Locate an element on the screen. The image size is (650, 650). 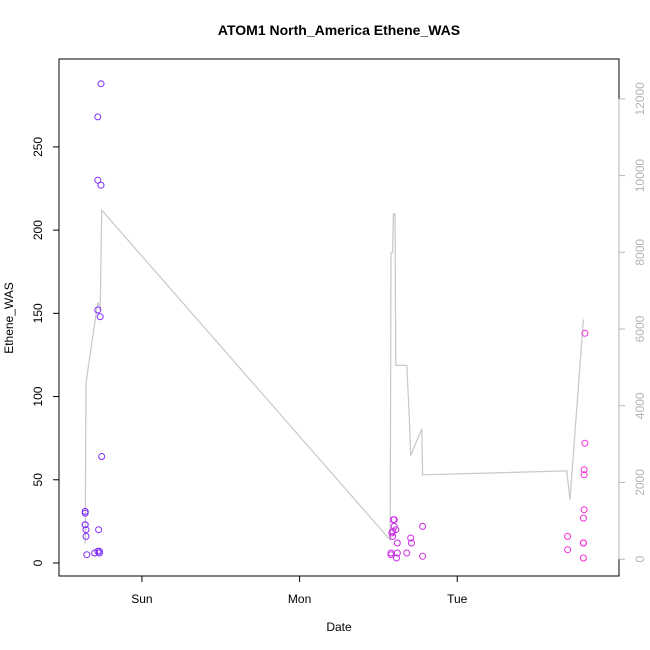
y-tick-label: 50 is located at coordinates (38, 480).